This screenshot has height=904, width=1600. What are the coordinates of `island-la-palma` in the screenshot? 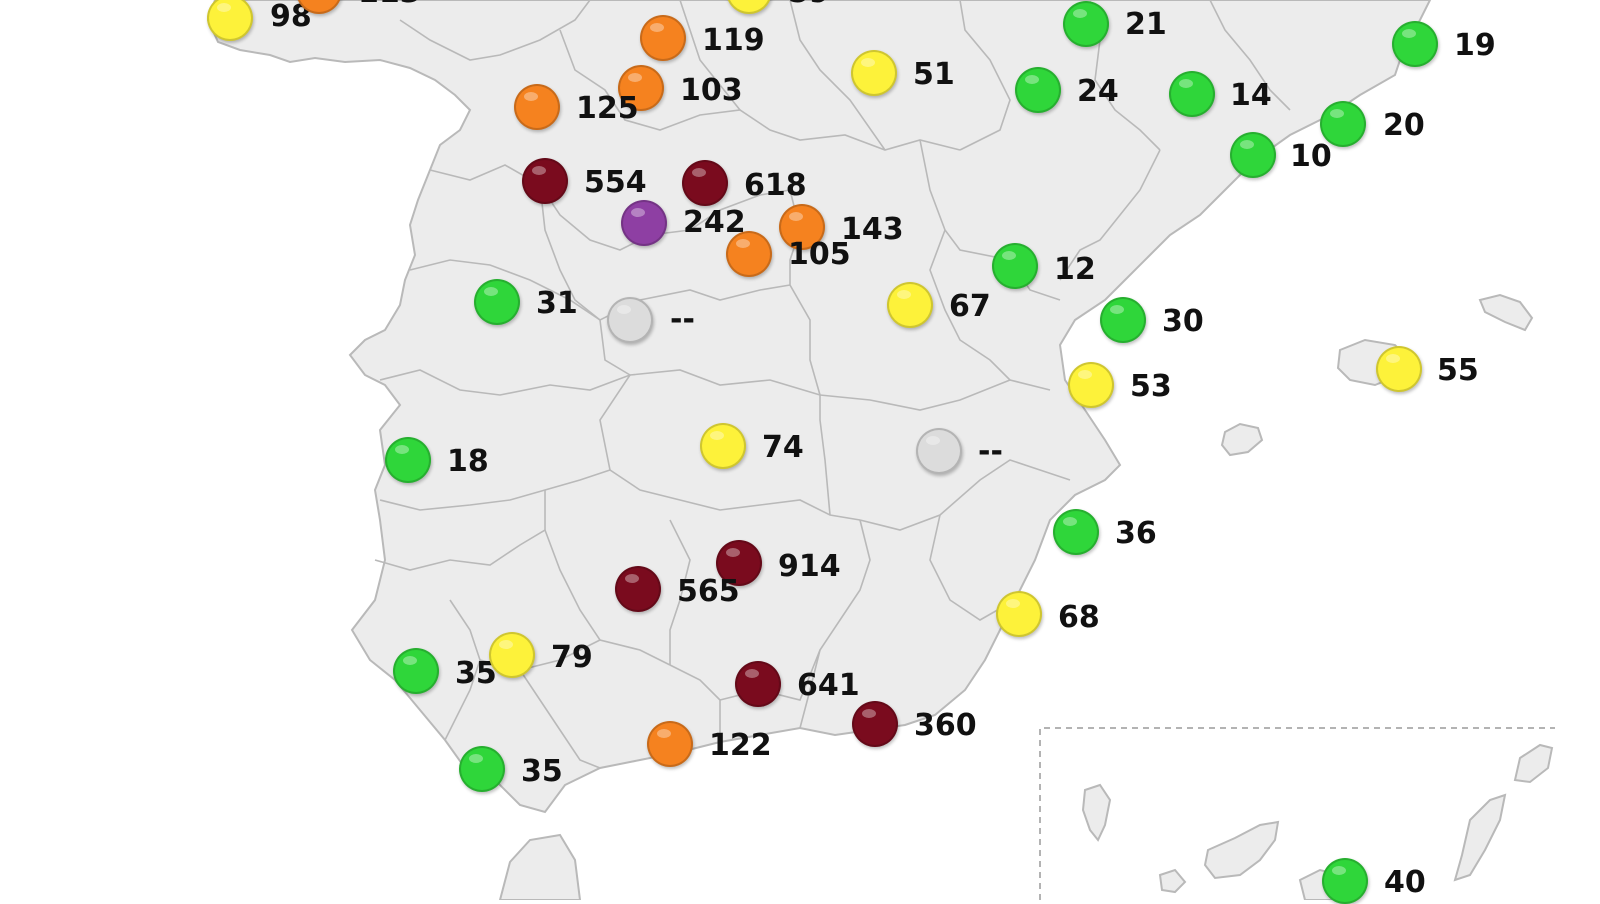 It's located at (1096, 812).